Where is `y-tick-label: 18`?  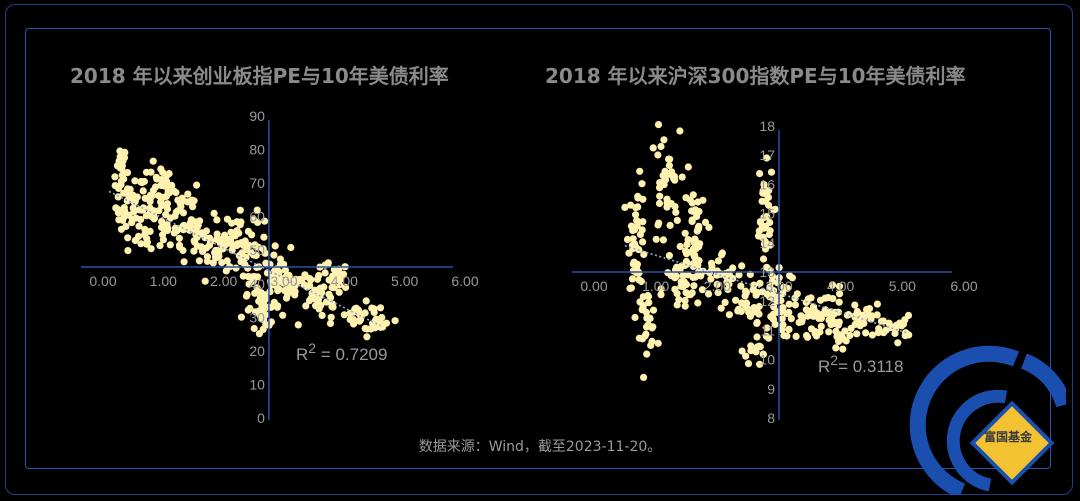 y-tick-label: 18 is located at coordinates (767, 126).